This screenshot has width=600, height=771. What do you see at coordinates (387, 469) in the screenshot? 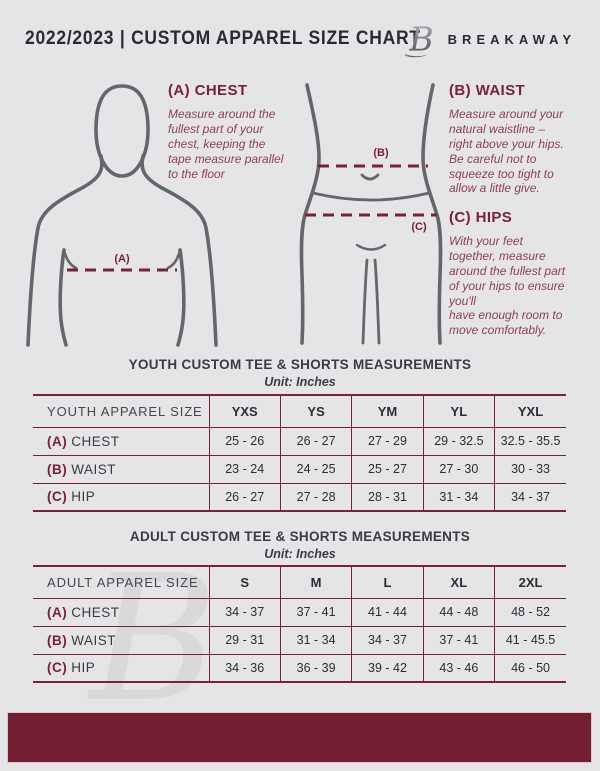
I see `size-range-cell: 25 - 27` at bounding box center [387, 469].